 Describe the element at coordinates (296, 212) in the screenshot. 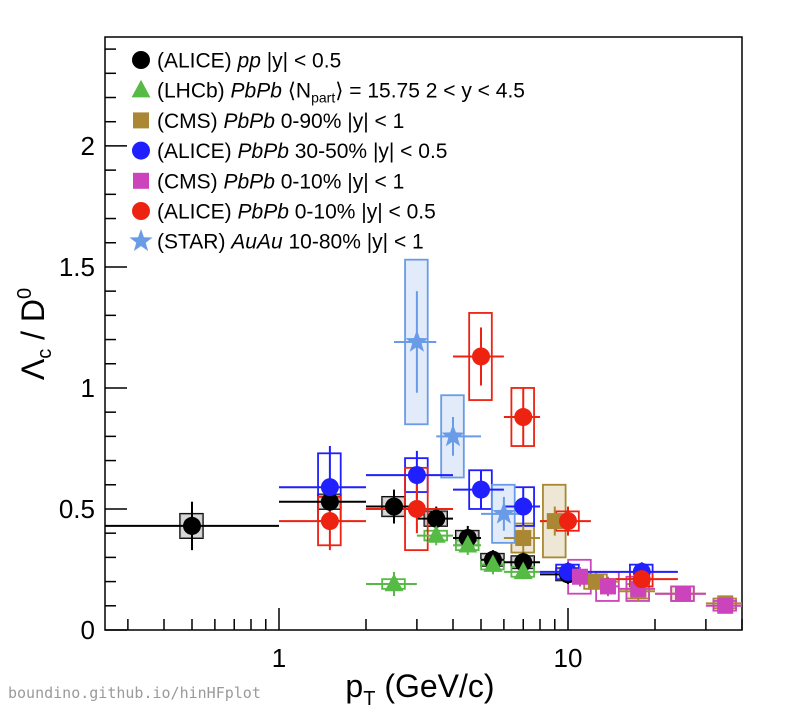

I see `legend-label-alice_pbpb_010: (ALICE) PbPb 0-10% |y| < 0.5` at that location.